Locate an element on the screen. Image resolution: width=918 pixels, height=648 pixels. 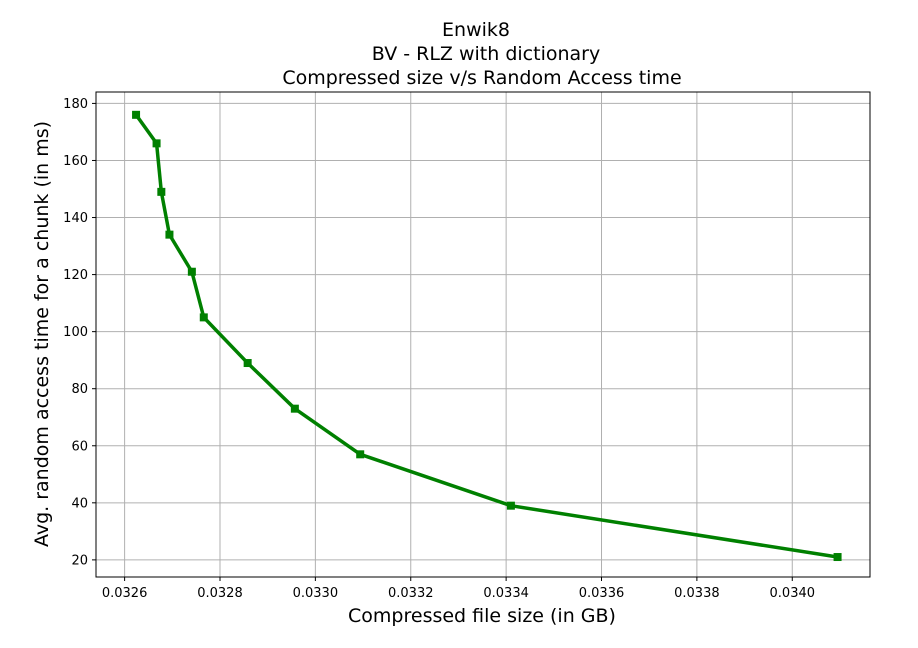
y-tick-label: 140 is located at coordinates (75, 218).